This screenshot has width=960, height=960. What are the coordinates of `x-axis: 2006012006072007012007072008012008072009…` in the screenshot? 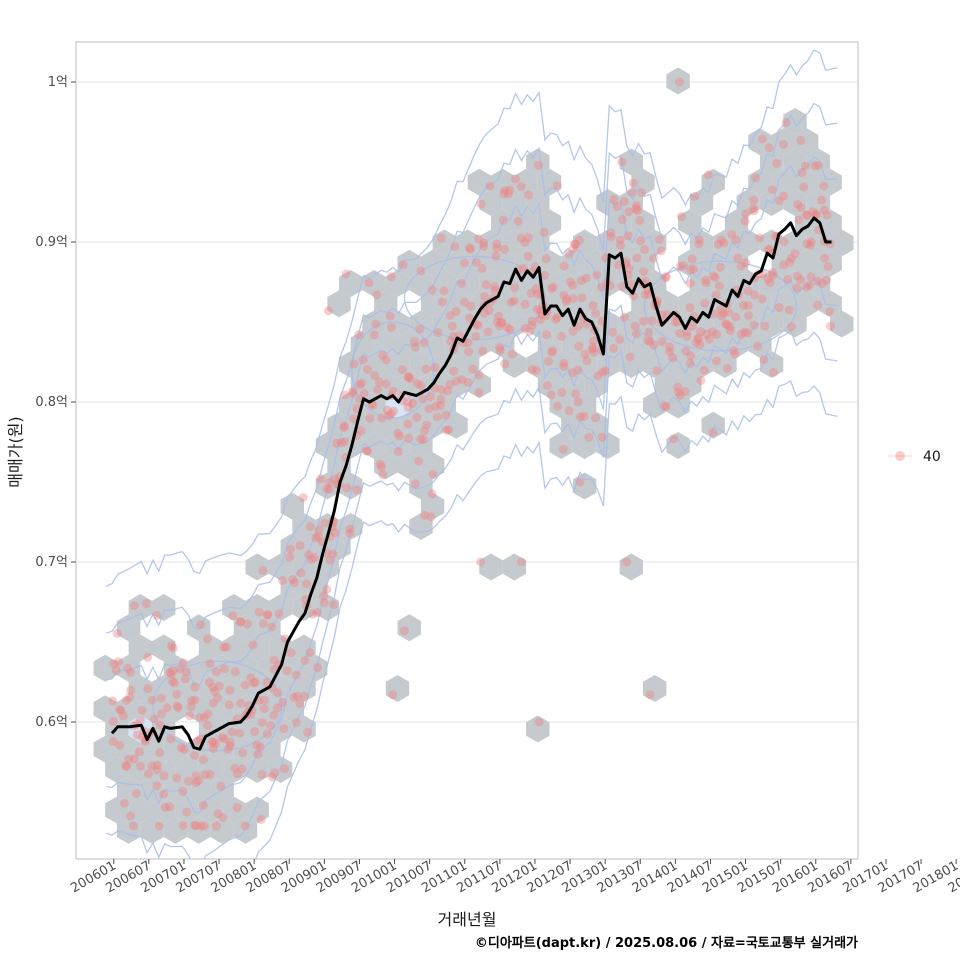 It's located at (514, 877).